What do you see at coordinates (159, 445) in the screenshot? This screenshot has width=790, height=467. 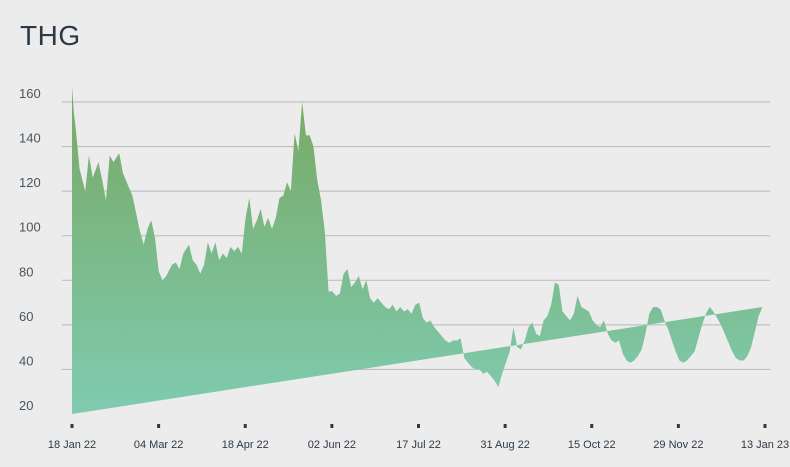 I see `x-tick-label: 04 Mar 22` at bounding box center [159, 445].